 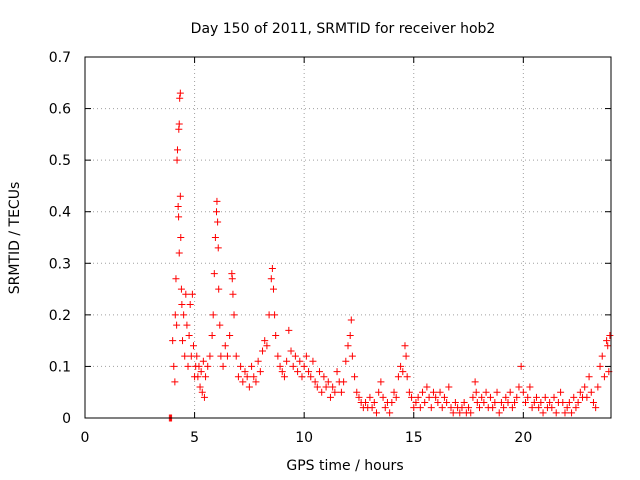 What do you see at coordinates (66, 419) in the screenshot?
I see `y-tick-label: 0` at bounding box center [66, 419].